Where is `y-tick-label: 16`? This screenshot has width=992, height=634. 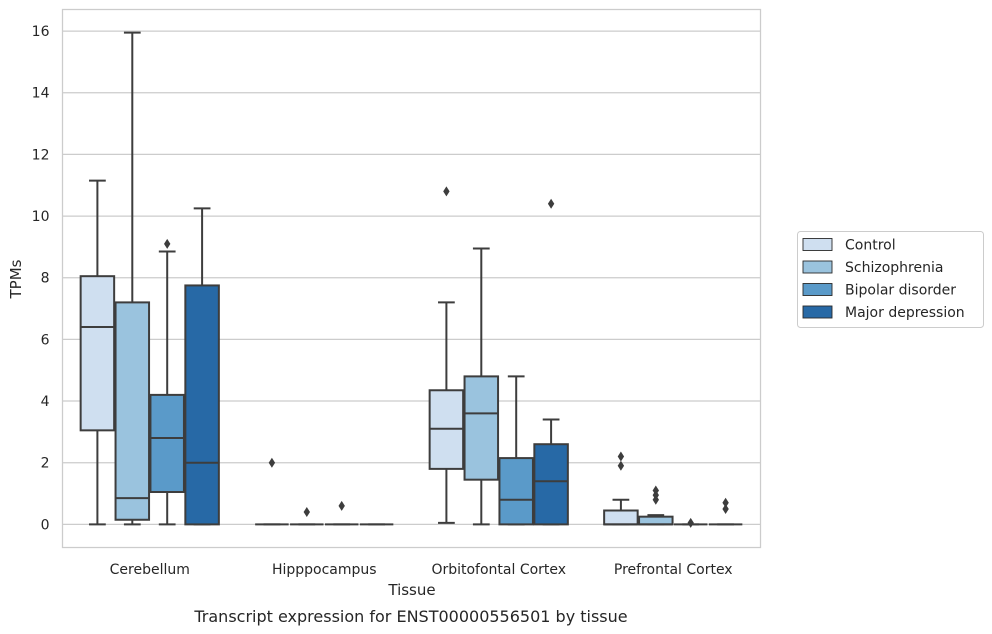 y-tick-label: 16 is located at coordinates (41, 32).